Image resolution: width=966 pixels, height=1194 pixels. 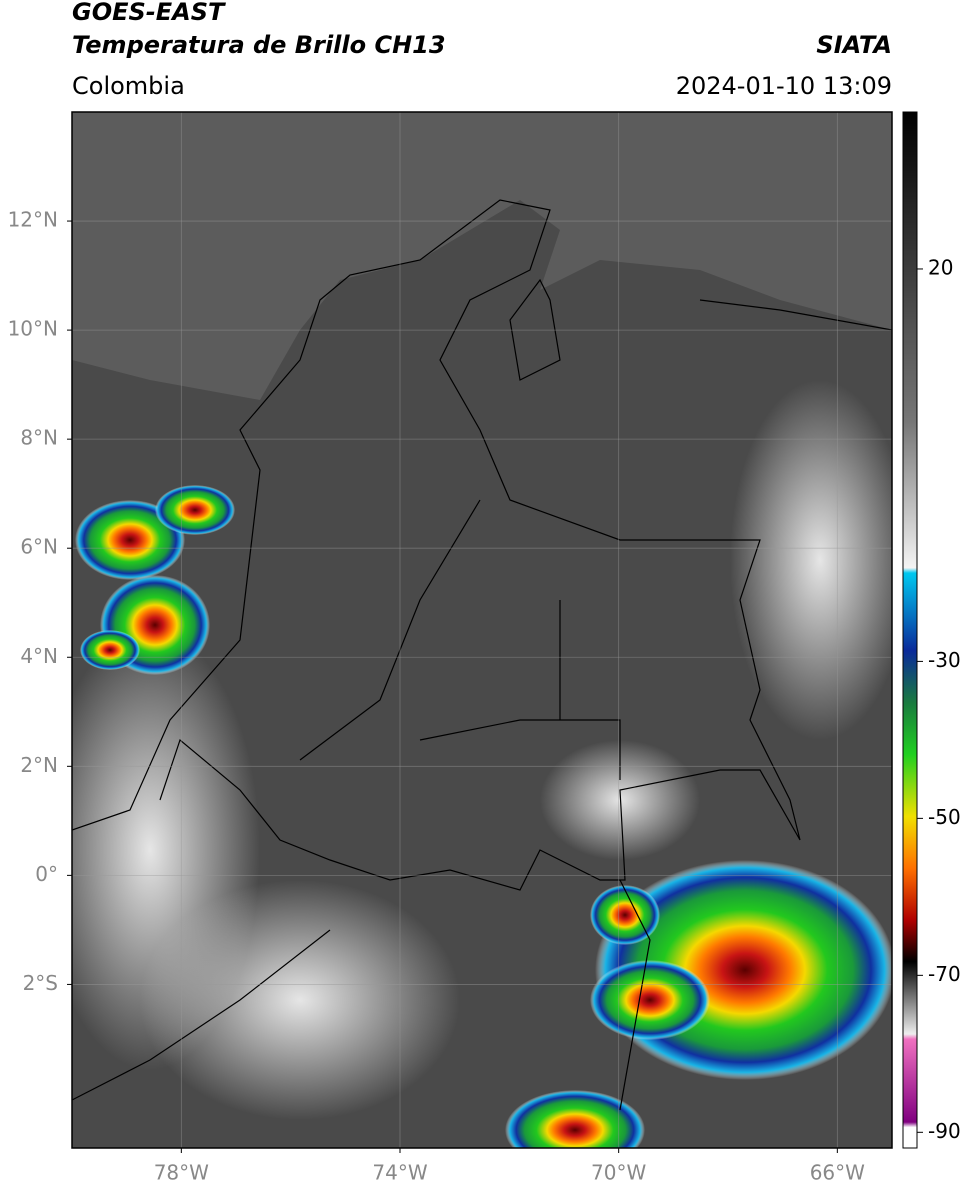 I want to click on source: SIATA, so click(x=854, y=45).